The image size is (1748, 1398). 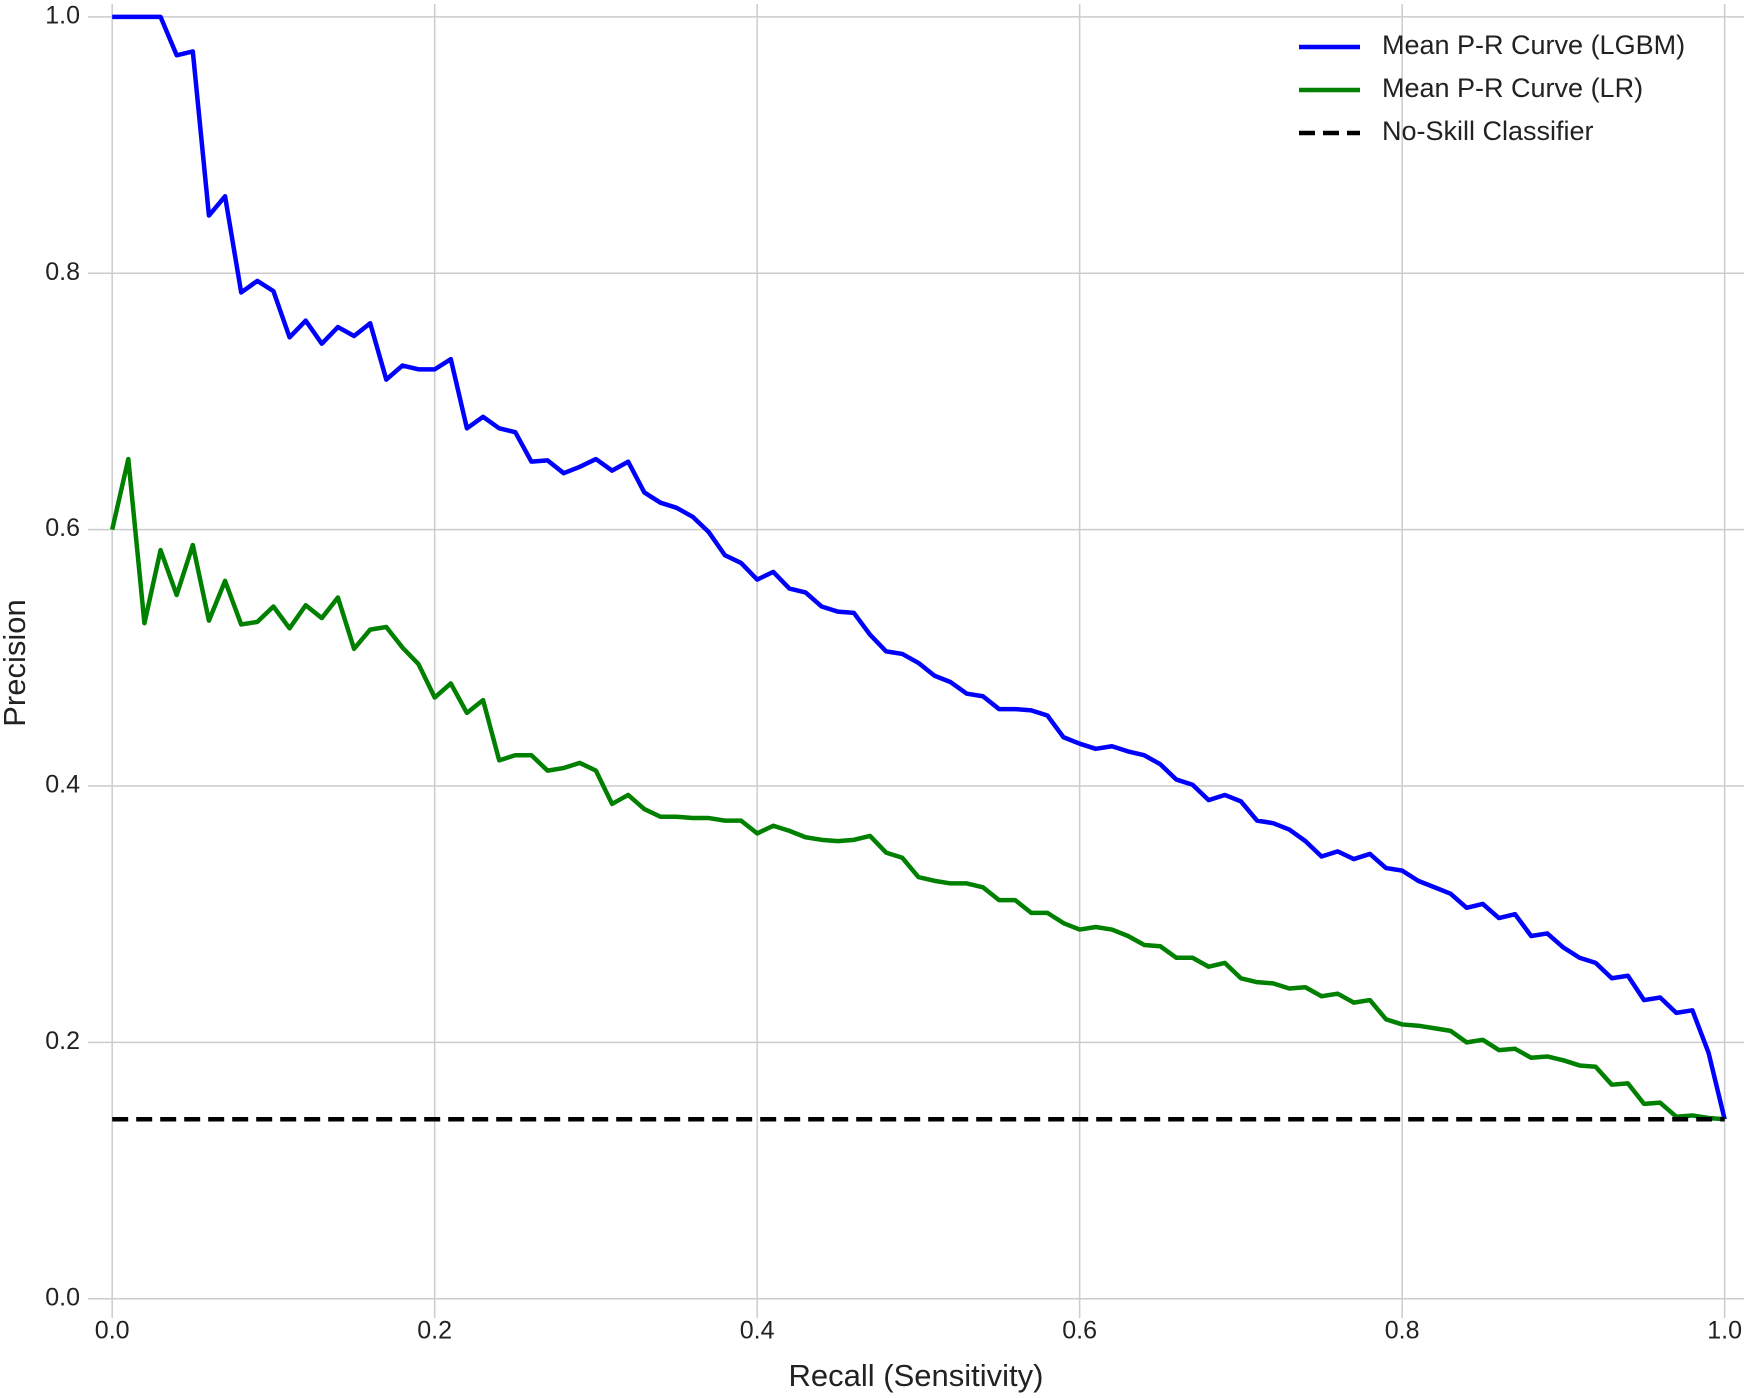 I want to click on y-tick-label: 0.6, so click(x=62, y=528).